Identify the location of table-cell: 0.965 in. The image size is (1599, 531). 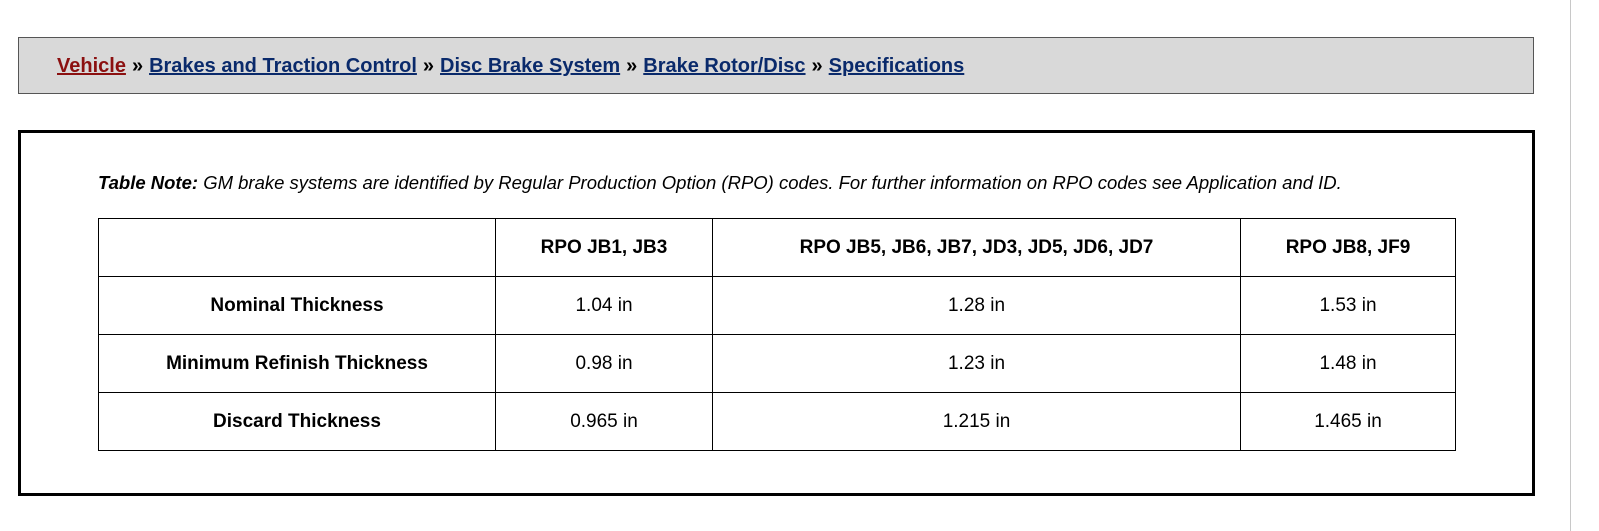
(604, 421).